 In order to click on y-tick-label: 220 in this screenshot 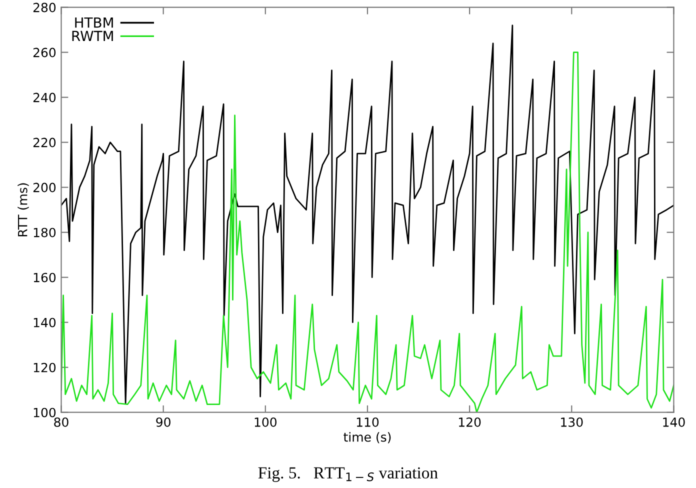, I will do `click(44, 143)`.